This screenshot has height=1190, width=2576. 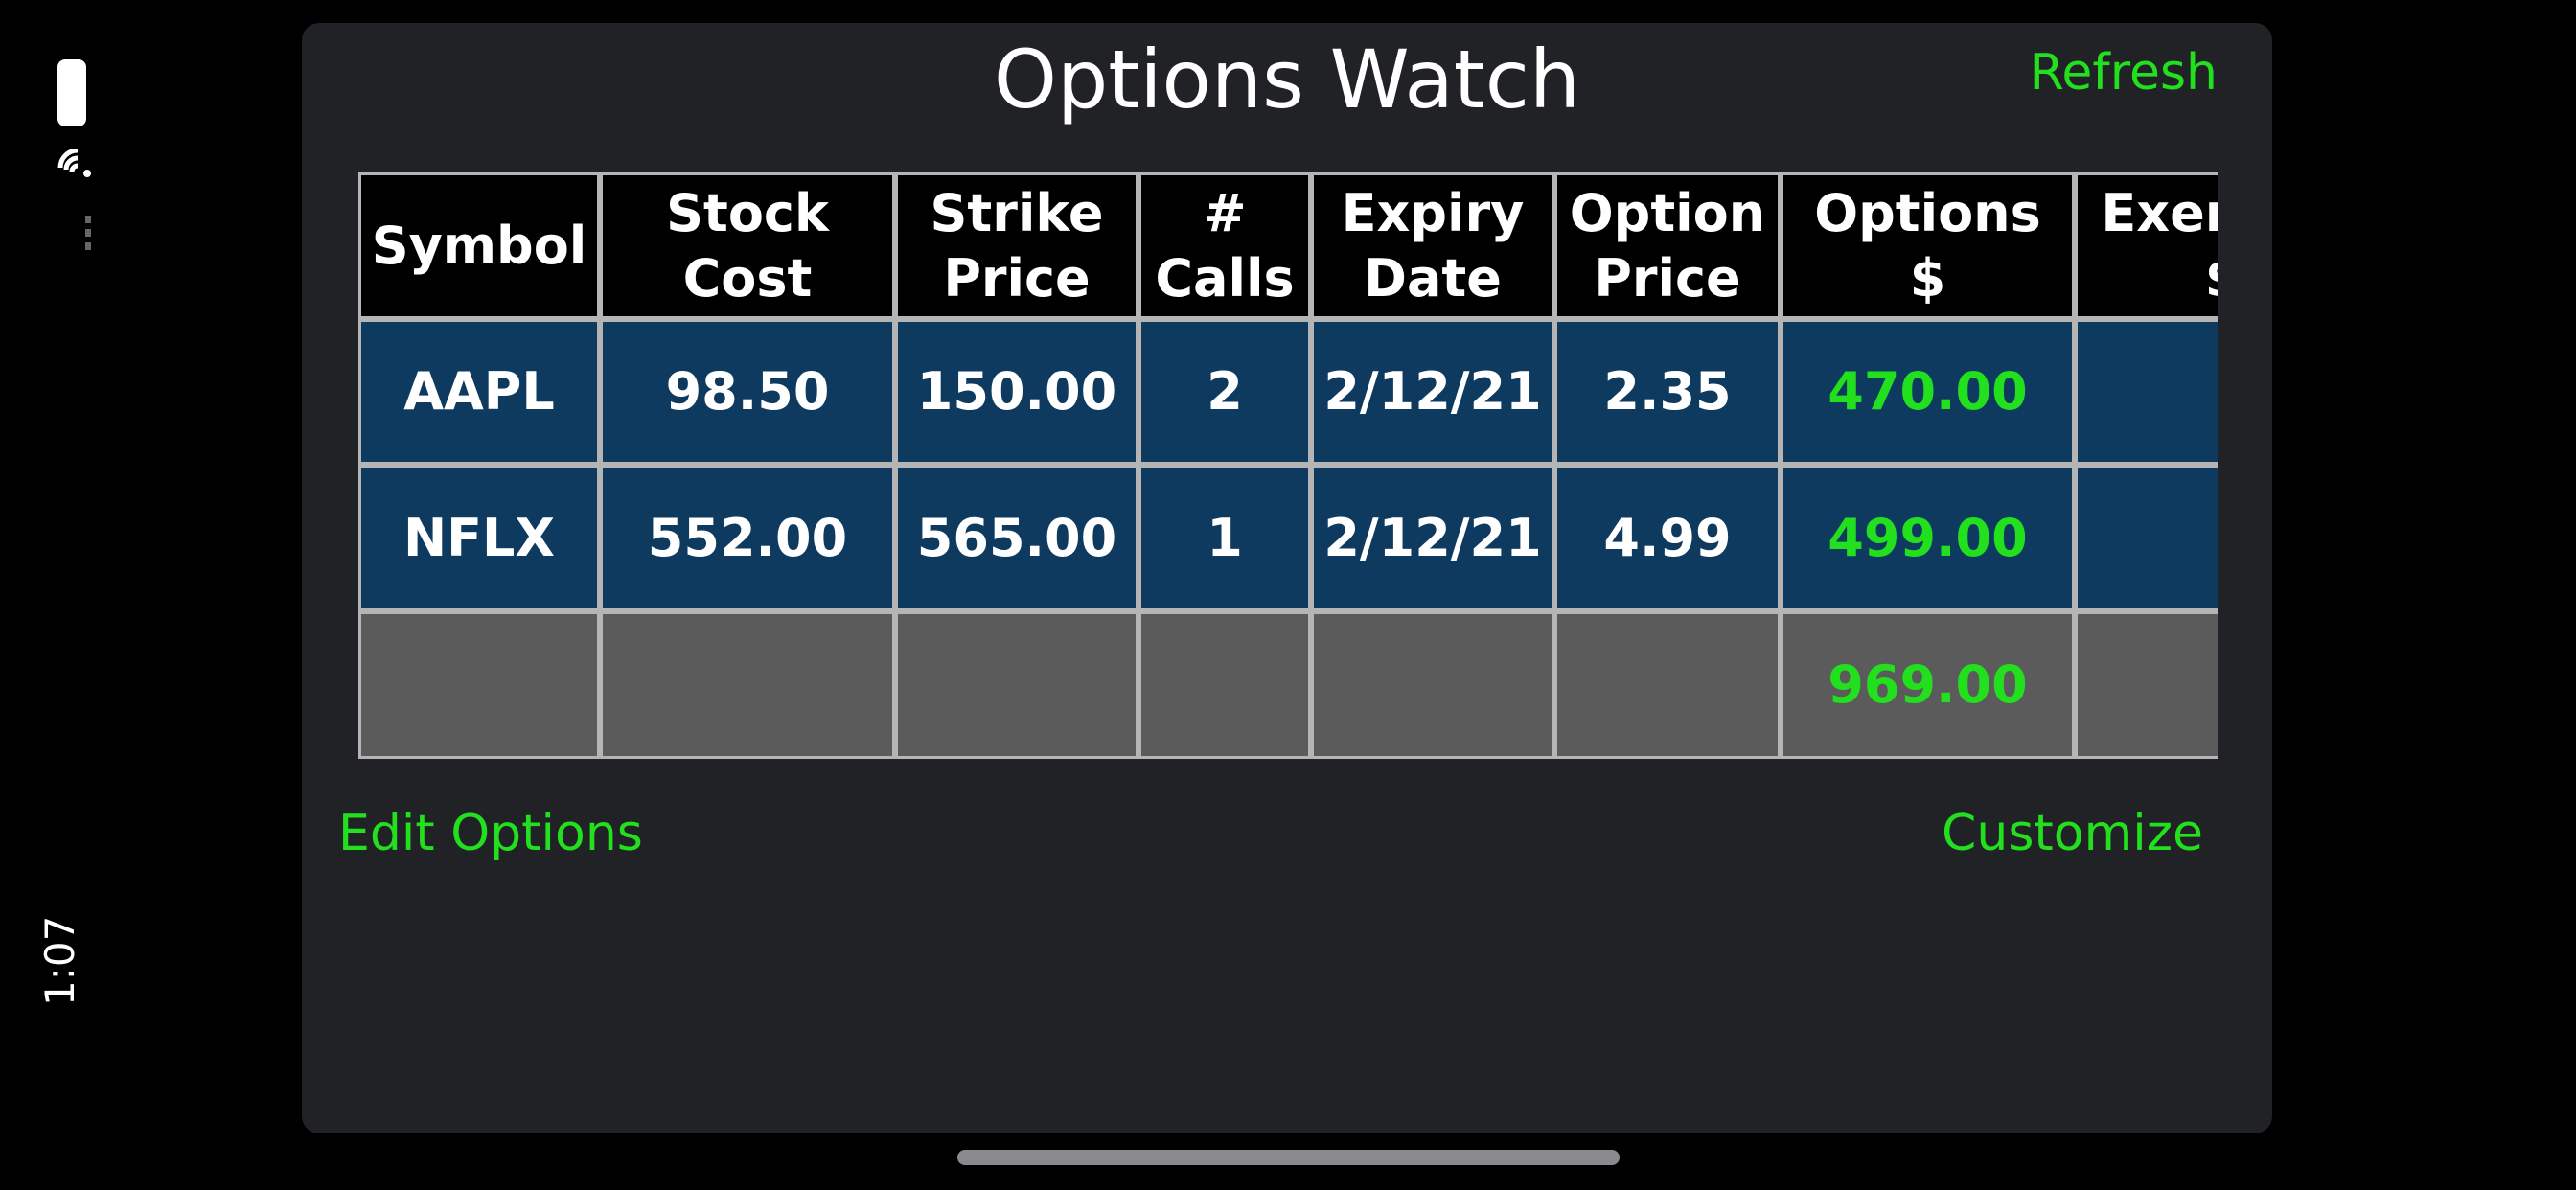 What do you see at coordinates (1667, 246) in the screenshot?
I see `column-header: Option Price` at bounding box center [1667, 246].